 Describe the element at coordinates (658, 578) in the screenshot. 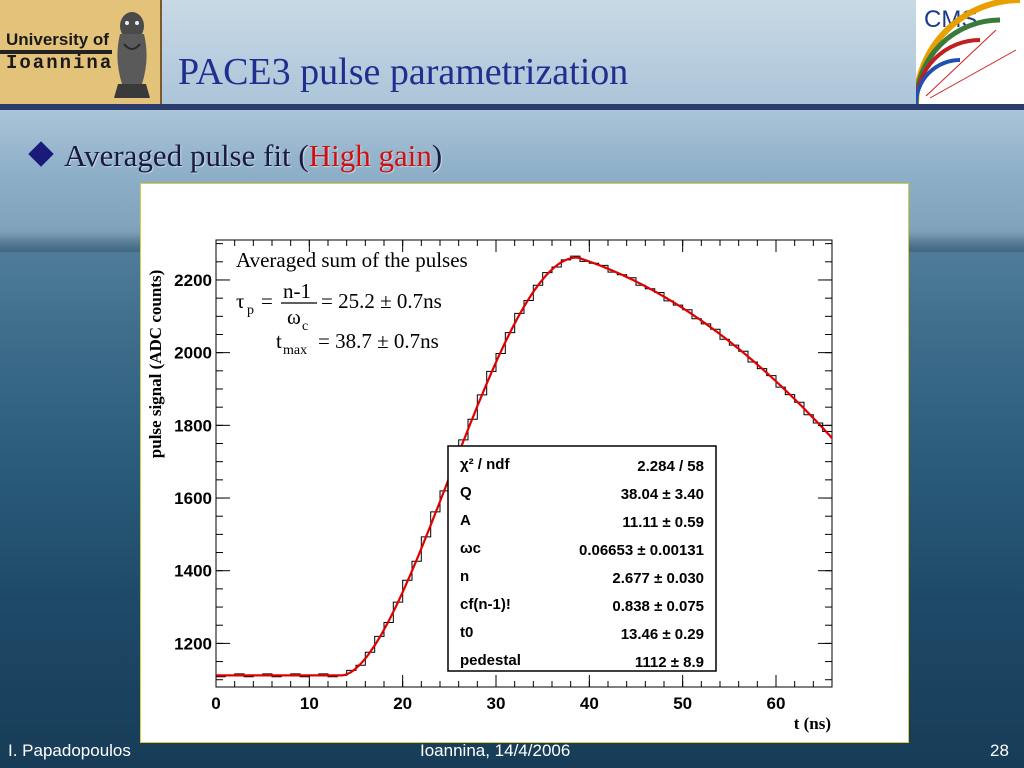

I see `stats-param-value: 2.677 ± 0.030` at that location.